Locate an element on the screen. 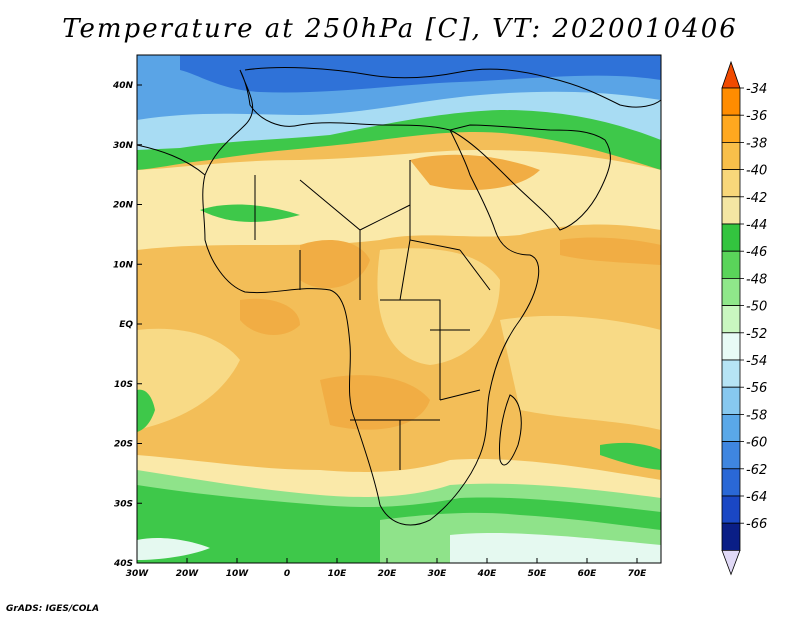  lon-label: 60E is located at coordinates (588, 574).